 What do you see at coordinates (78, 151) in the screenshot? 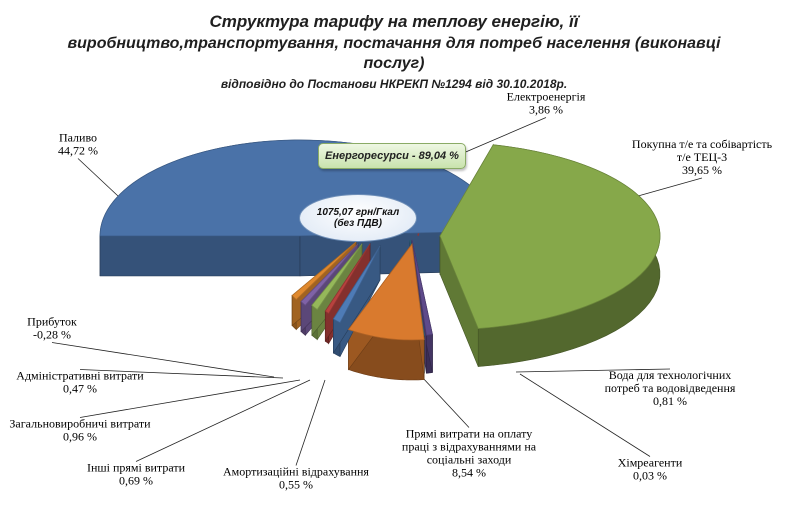
I see `value-fuel: 44,72 %` at bounding box center [78, 151].